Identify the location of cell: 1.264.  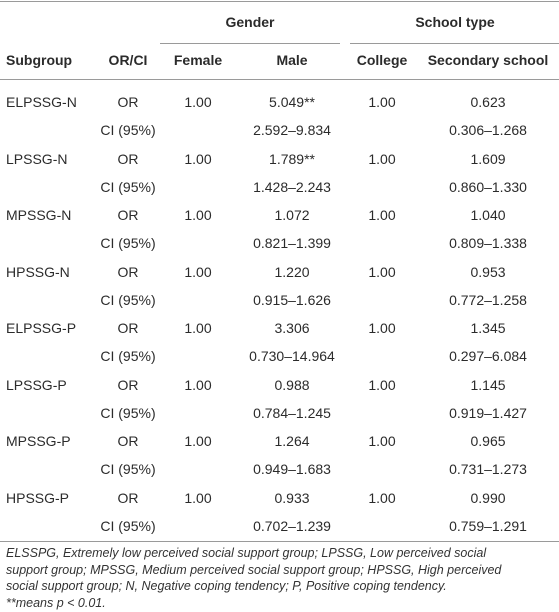
(292, 441).